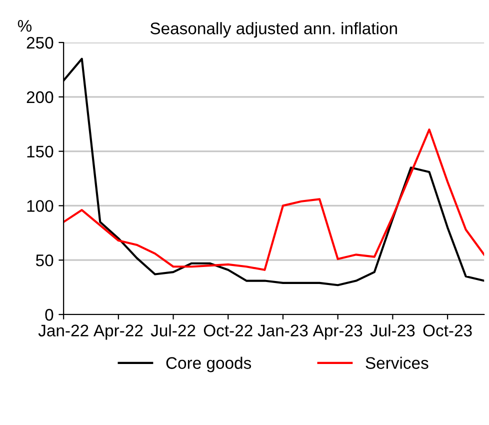 This screenshot has height=425, width=489. I want to click on chart-title: Seasonally adjusted ann. inflation, so click(273, 30).